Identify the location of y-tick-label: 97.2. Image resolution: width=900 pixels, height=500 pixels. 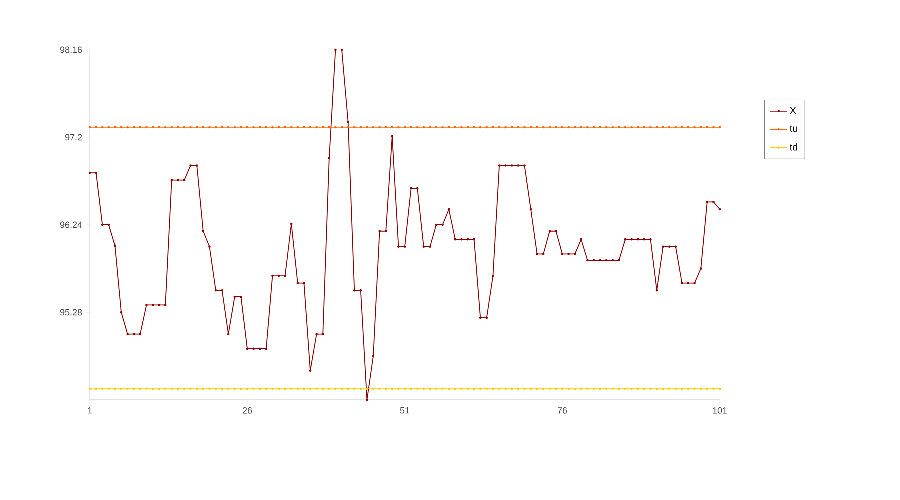
(73, 137).